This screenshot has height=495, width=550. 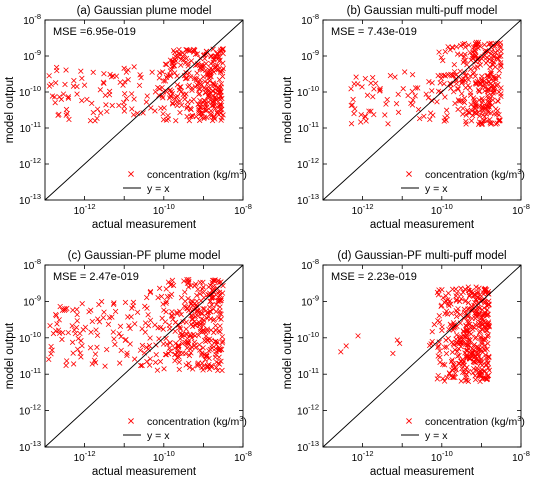 What do you see at coordinates (30, 199) in the screenshot?
I see `y-tick-label: 10⁻¹³` at bounding box center [30, 199].